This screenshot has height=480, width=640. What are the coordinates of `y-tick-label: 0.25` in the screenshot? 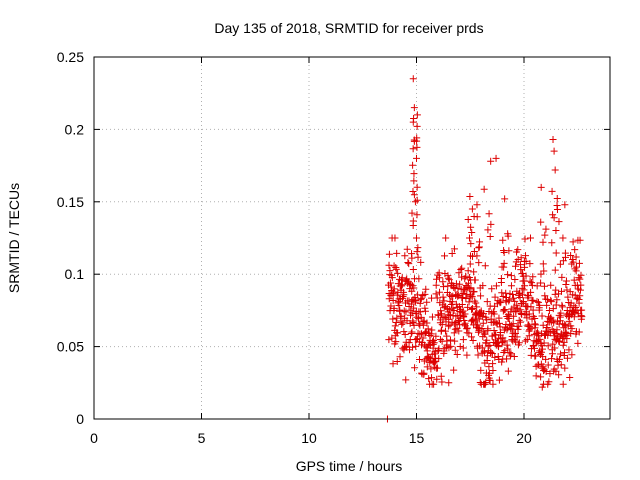 It's located at (70, 57).